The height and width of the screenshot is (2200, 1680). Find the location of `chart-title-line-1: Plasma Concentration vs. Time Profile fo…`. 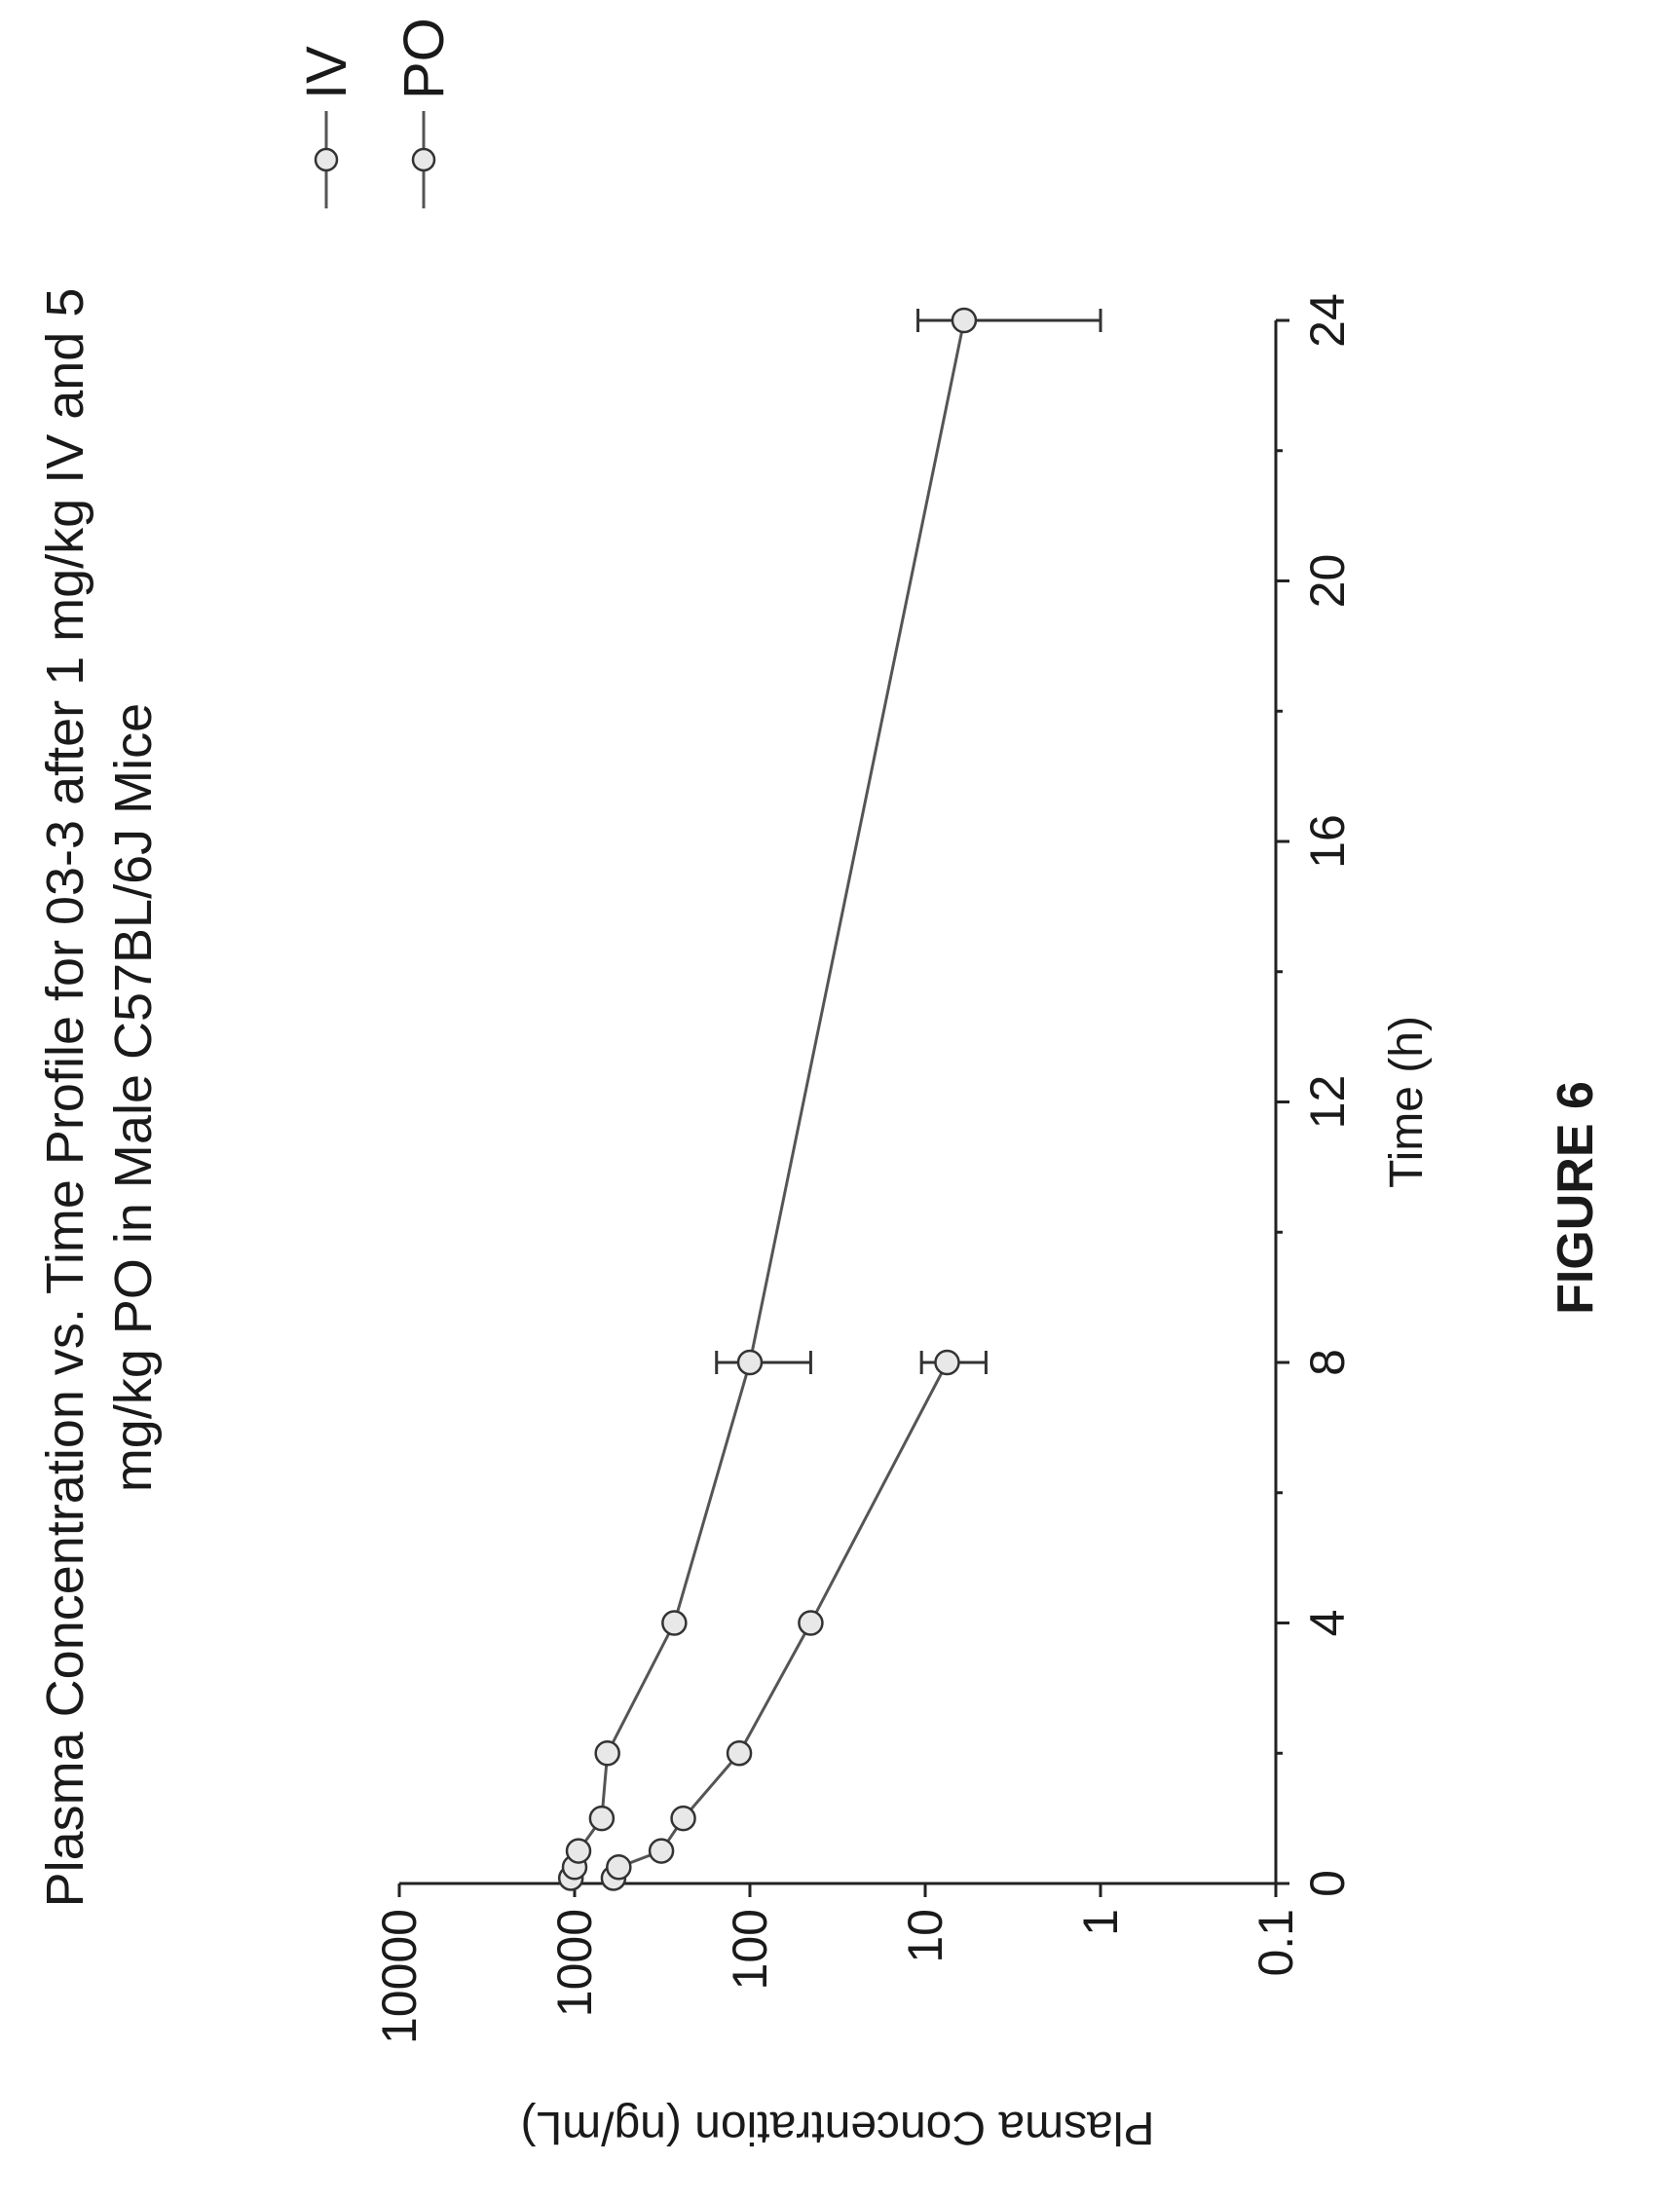

chart-title-line-1: Plasma Concentration vs. Time Profile fo… is located at coordinates (65, 1098).